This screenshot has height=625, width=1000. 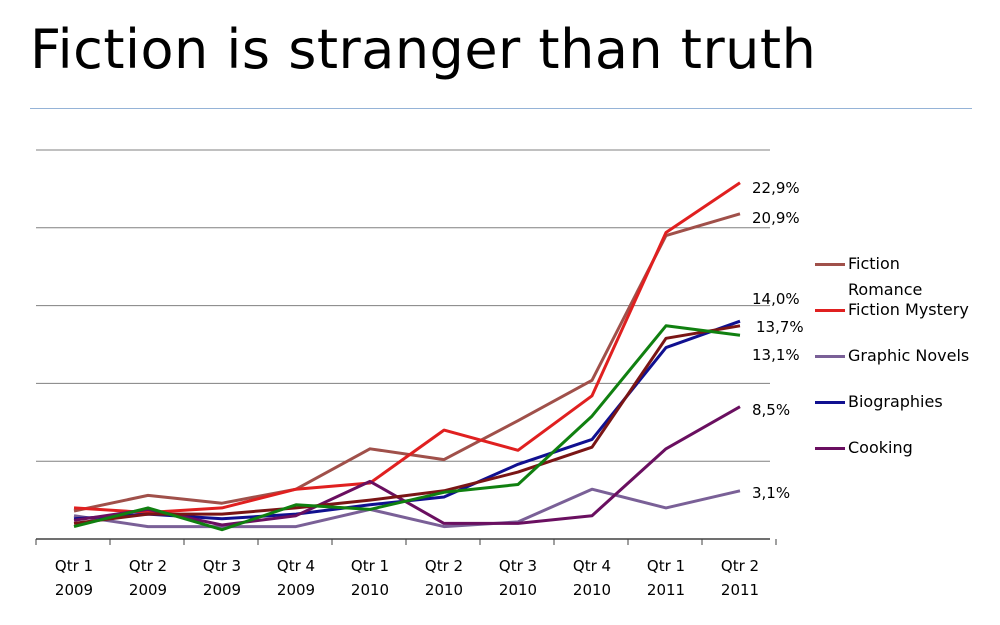 I want to click on legend-label: Fiction, so click(x=874, y=263).